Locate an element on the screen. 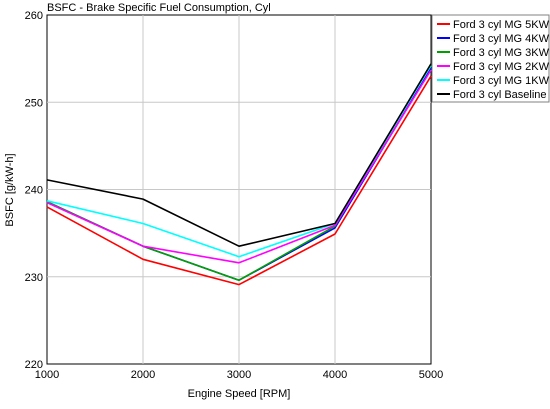 The width and height of the screenshot is (550, 409). legend-label: Ford 3 cyl MG 3KW is located at coordinates (501, 53).